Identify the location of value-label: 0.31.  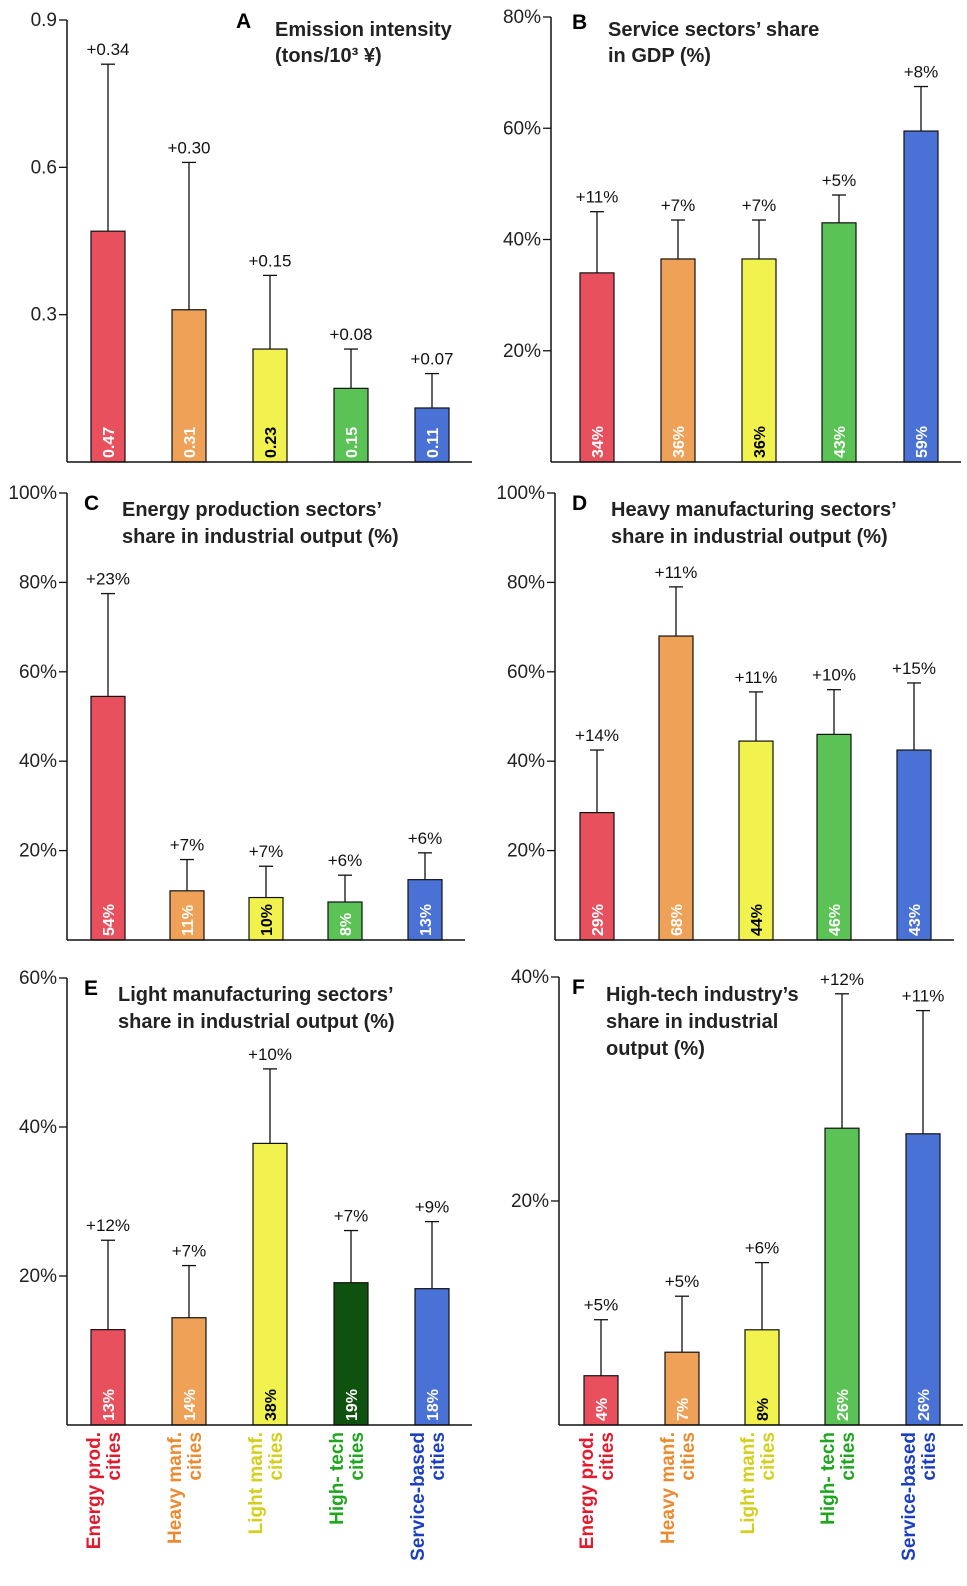
(190, 442).